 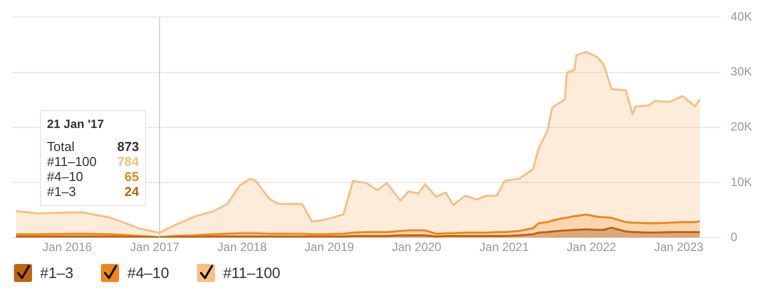 What do you see at coordinates (131, 191) in the screenshot?
I see `annotation: 24` at bounding box center [131, 191].